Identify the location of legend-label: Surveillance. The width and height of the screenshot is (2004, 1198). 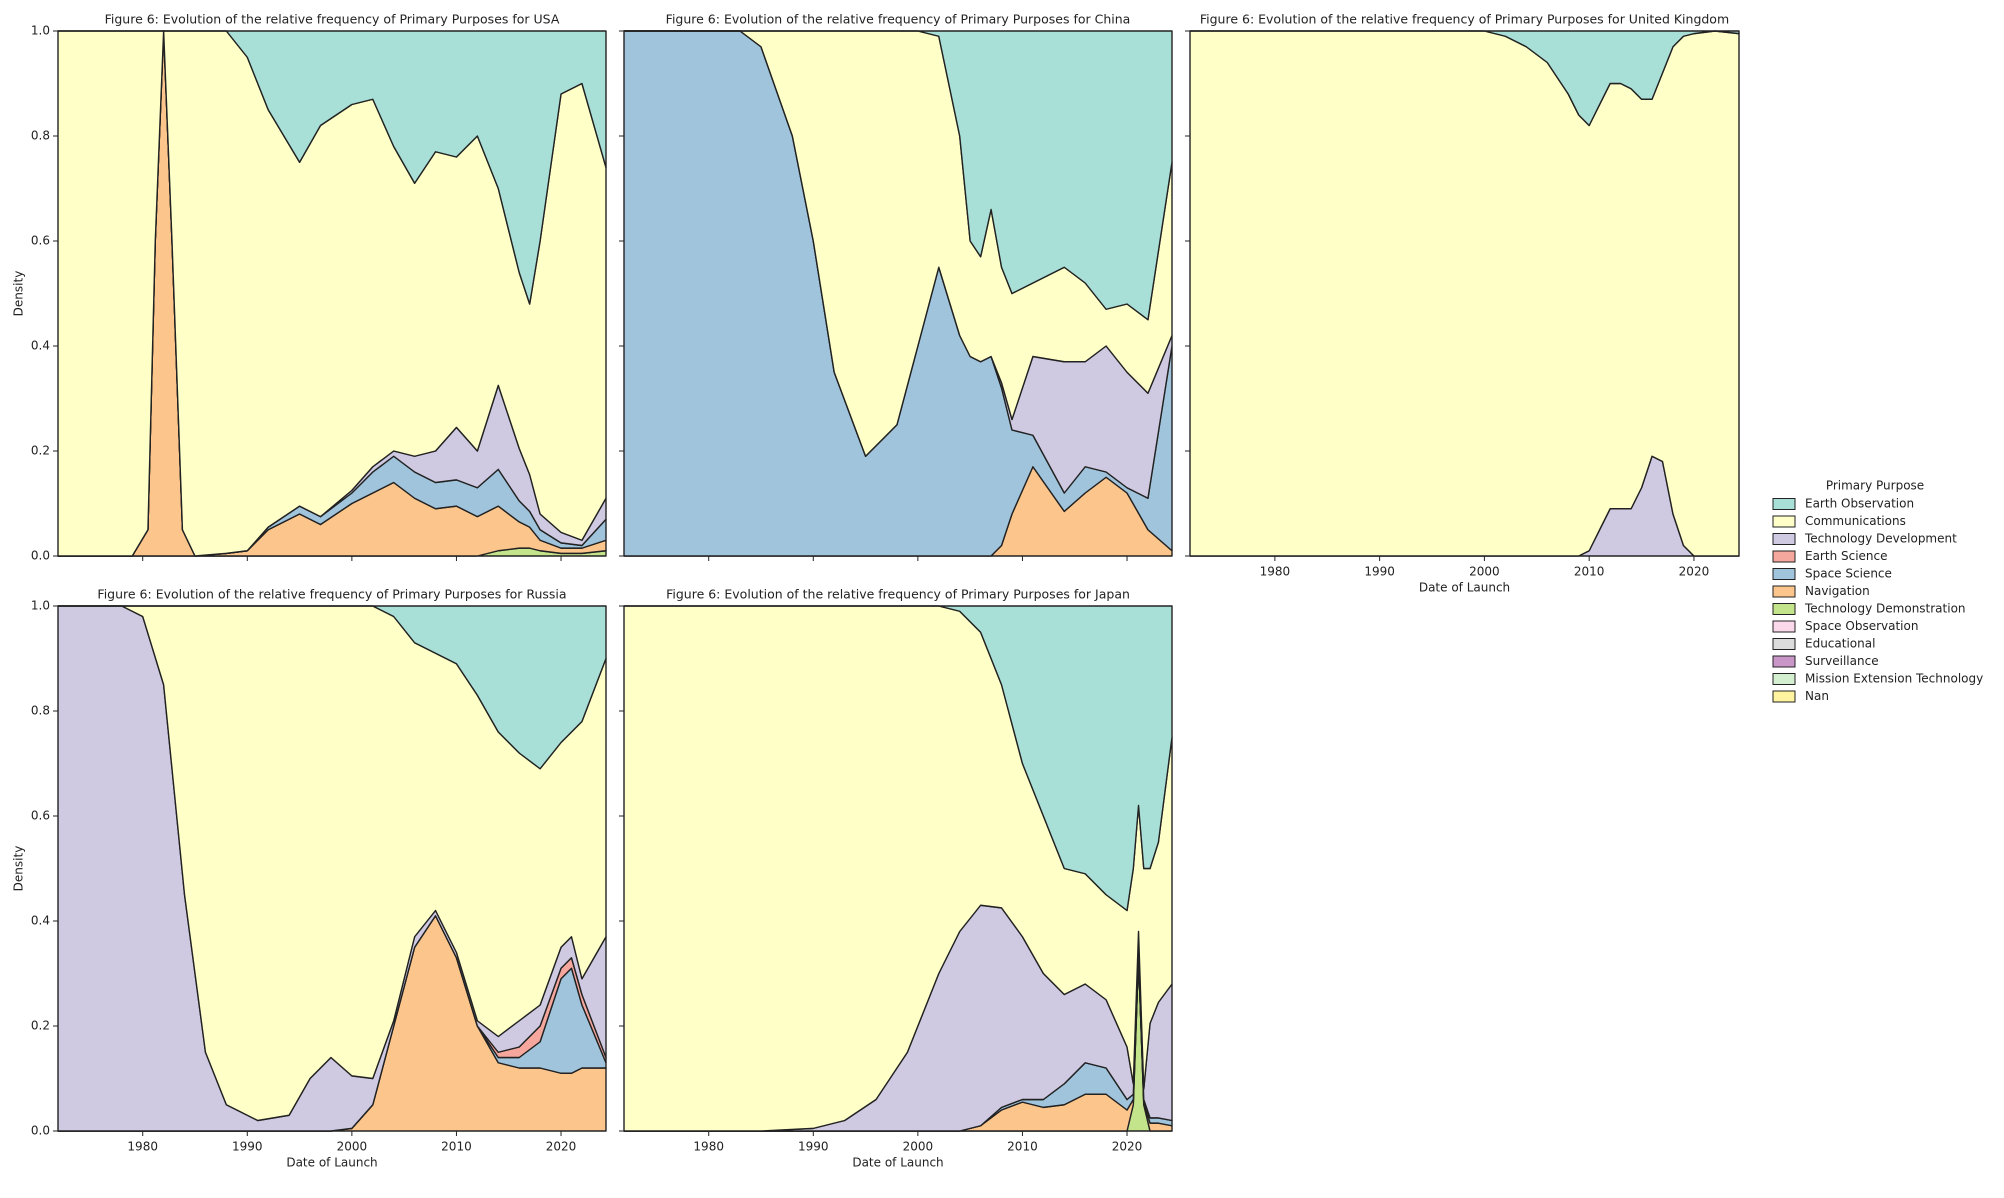
(1842, 661).